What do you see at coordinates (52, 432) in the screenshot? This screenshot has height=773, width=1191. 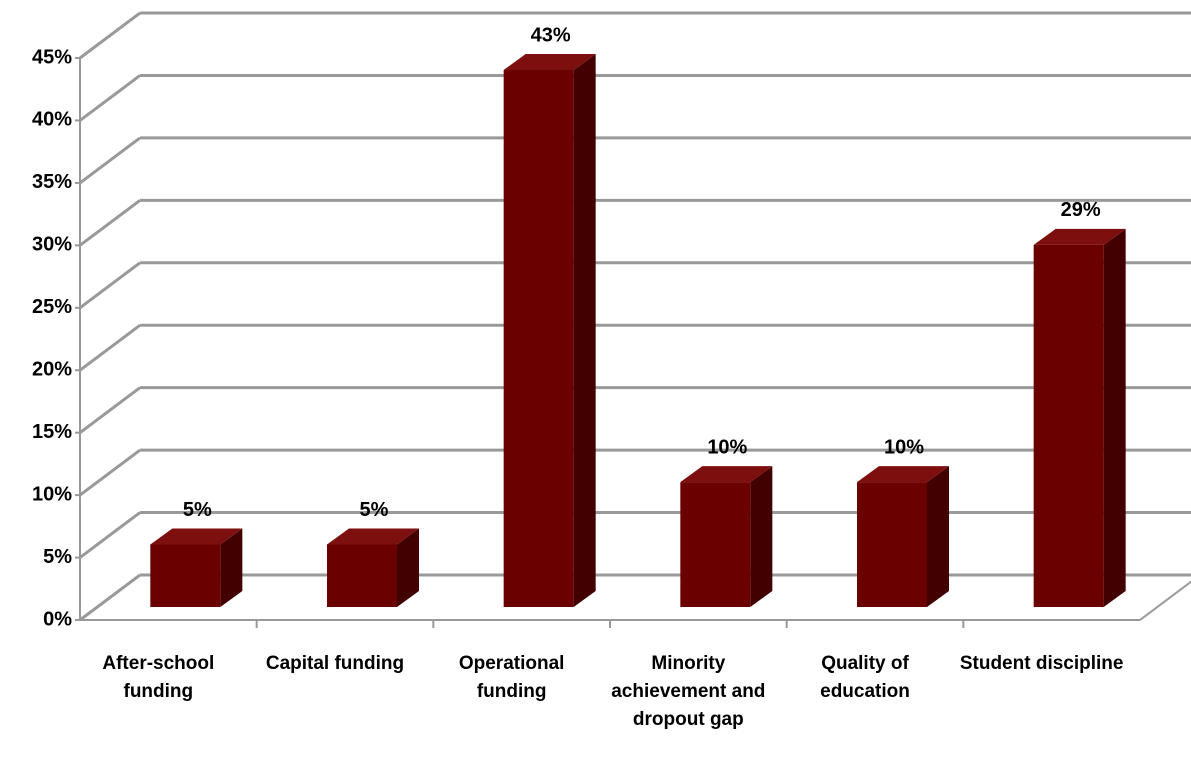 I see `y-tick-label: 15%` at bounding box center [52, 432].